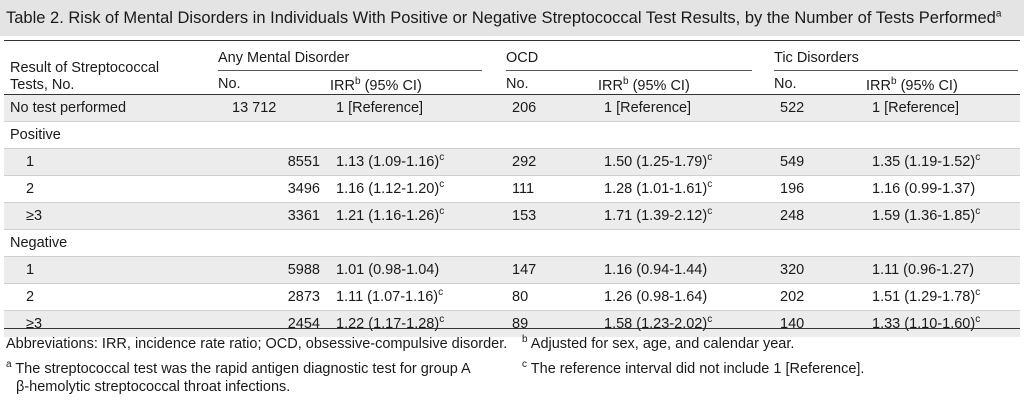  What do you see at coordinates (388, 270) in the screenshot?
I see `irr-value: 1.01 (0.98-1.04)` at bounding box center [388, 270].